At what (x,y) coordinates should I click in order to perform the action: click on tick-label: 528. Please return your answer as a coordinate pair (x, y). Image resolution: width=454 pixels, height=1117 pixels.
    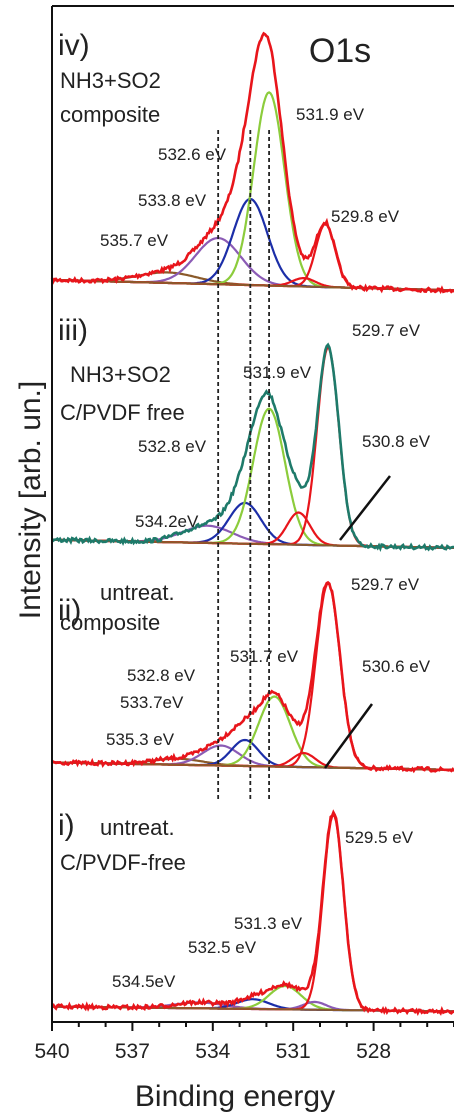
    Looking at the image, I should click on (373, 1051).